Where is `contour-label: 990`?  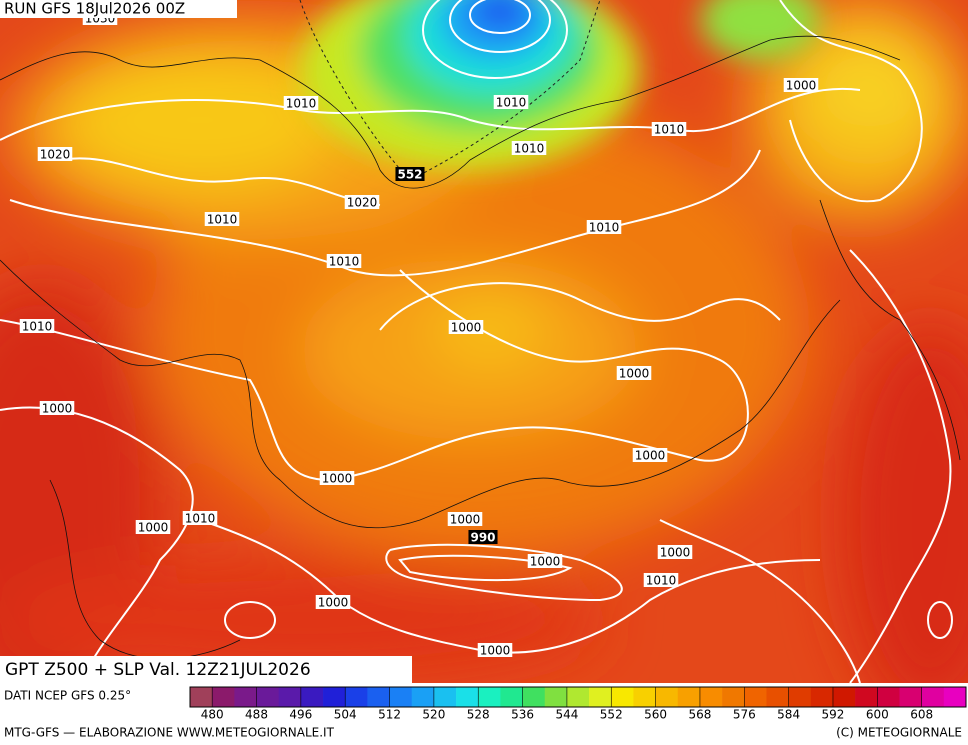 contour-label: 990 is located at coordinates (482, 538).